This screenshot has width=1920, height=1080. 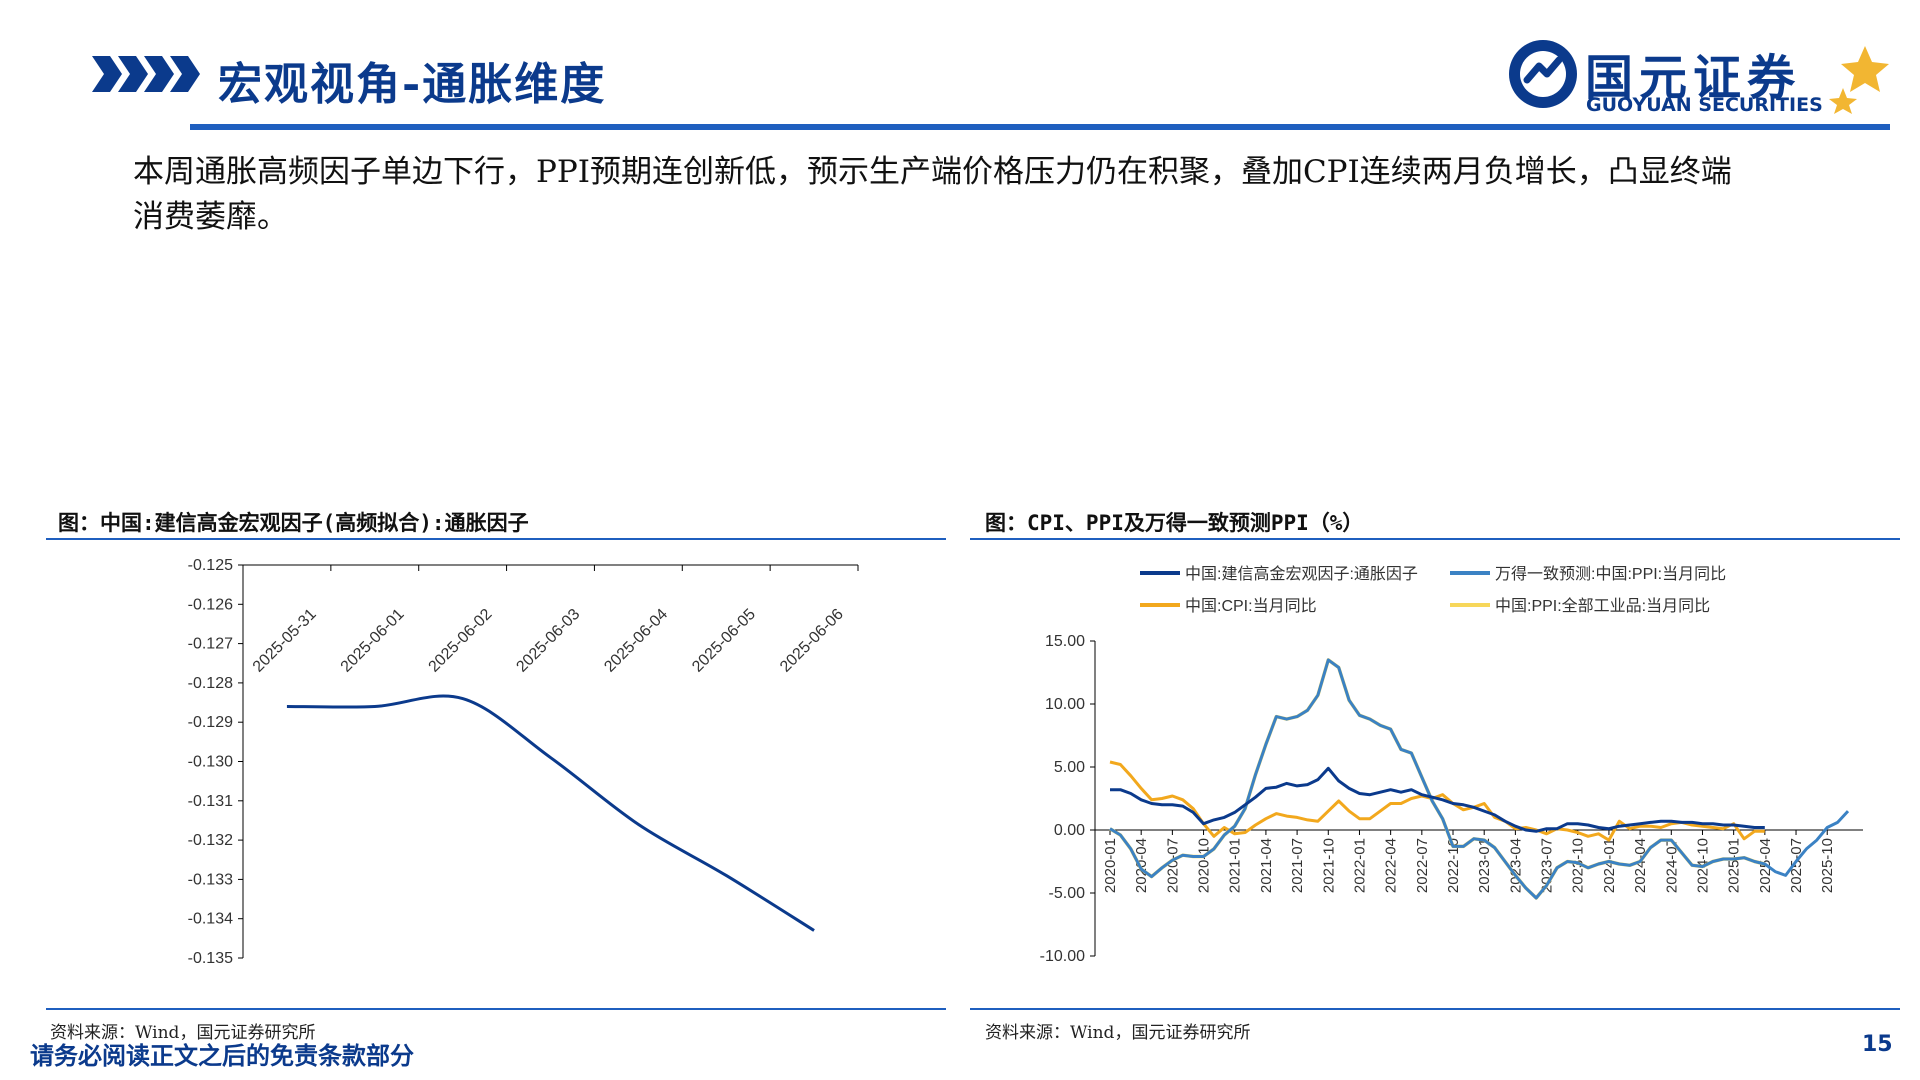 I want to click on company-logo-icon, so click(x=1543, y=74).